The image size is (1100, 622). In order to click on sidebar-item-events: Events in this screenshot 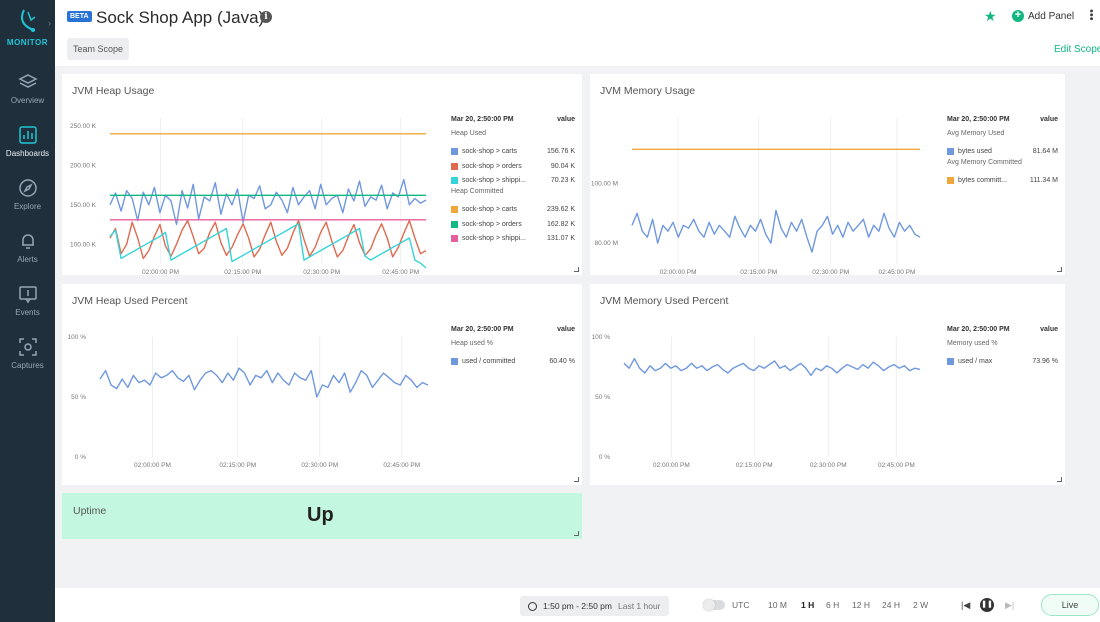, I will do `click(27, 309)`.